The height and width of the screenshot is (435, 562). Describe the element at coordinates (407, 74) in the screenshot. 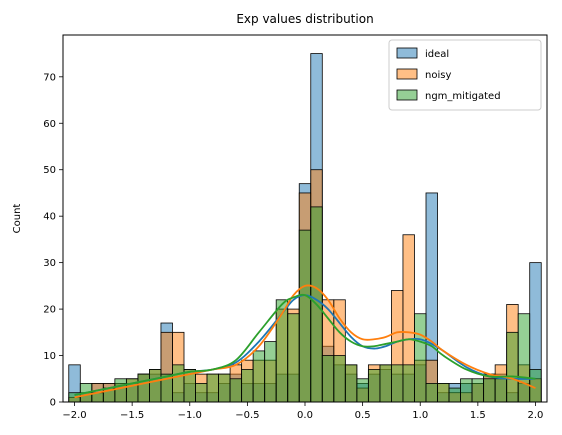

I see `legend-swatch-noisy` at that location.